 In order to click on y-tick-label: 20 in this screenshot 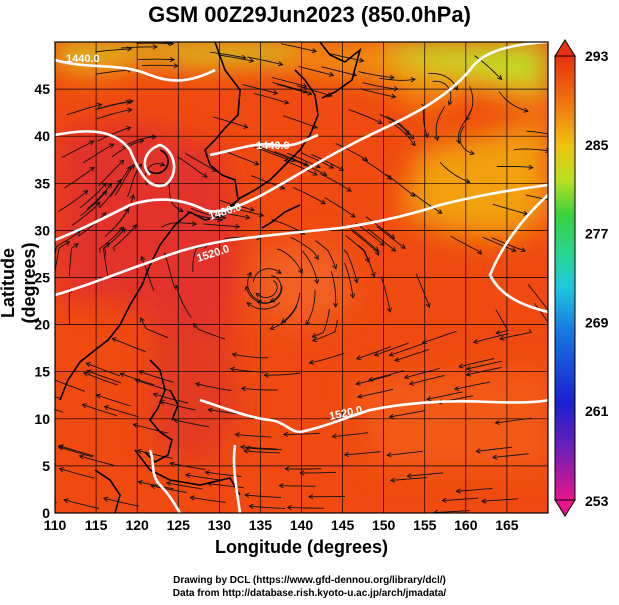, I will do `click(42, 325)`.